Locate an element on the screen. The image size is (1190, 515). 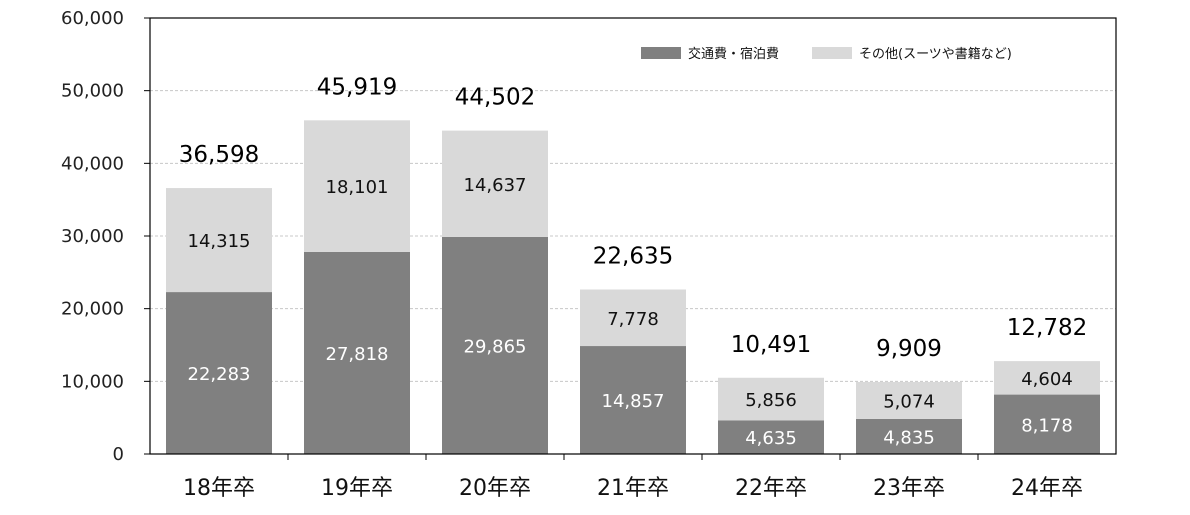
data-label-total: 45,919 is located at coordinates (357, 87).